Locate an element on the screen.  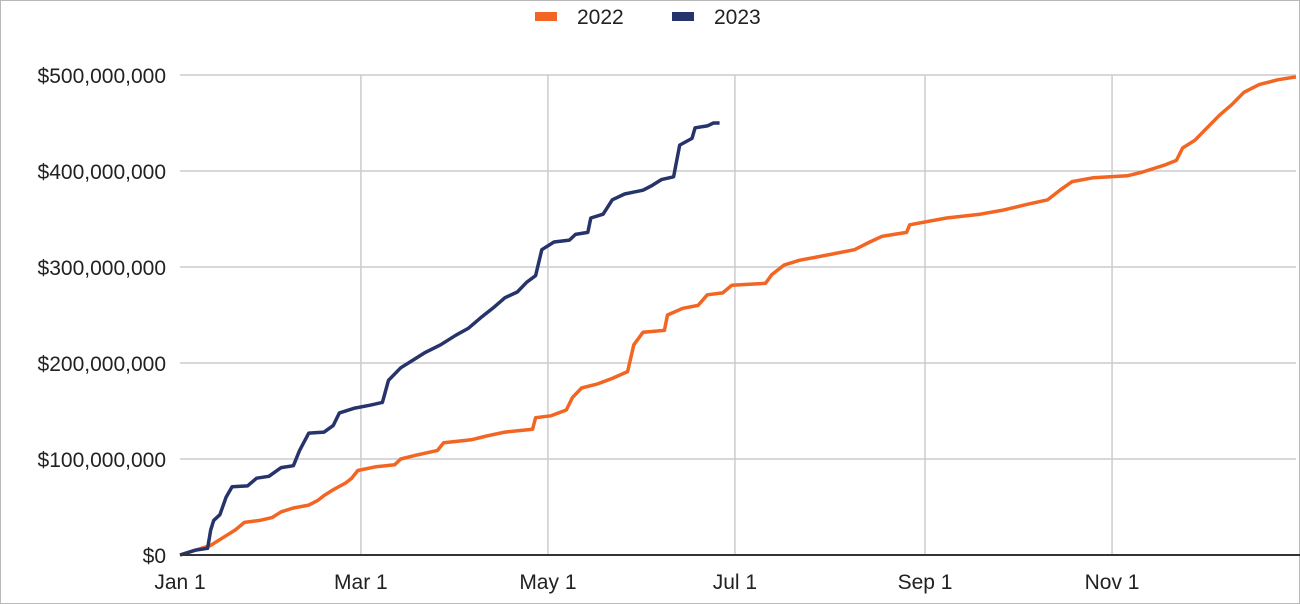
x-tick-label: May 1 is located at coordinates (547, 582).